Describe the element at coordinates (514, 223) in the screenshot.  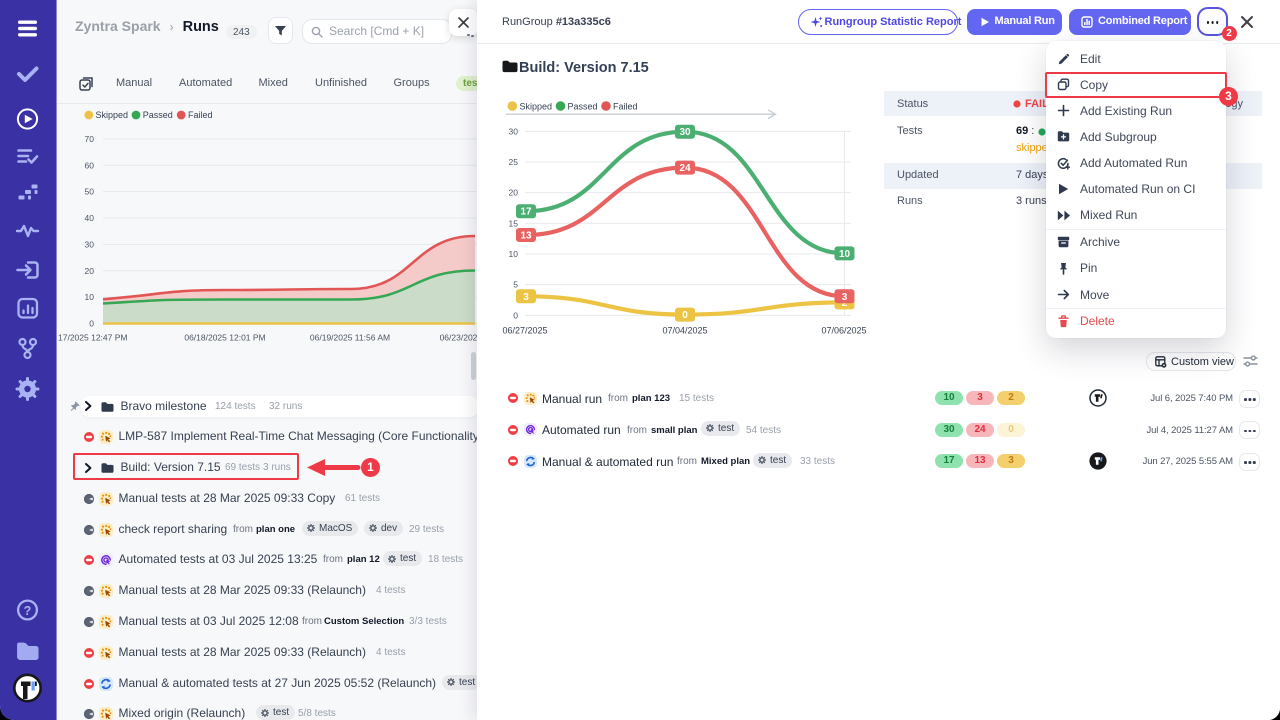
I see `svg-text: 15` at that location.